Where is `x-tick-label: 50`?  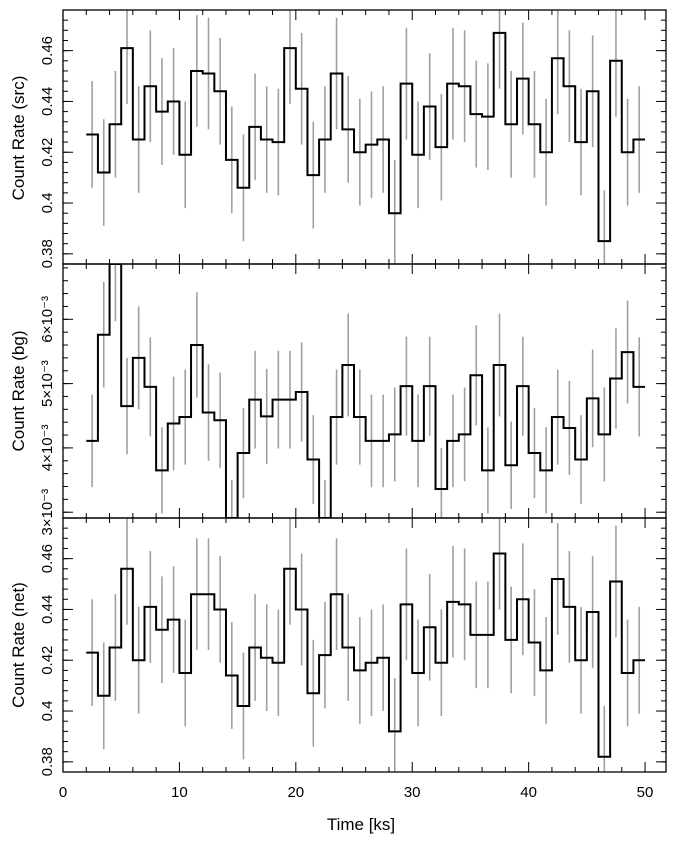
x-tick-label: 50 is located at coordinates (645, 792).